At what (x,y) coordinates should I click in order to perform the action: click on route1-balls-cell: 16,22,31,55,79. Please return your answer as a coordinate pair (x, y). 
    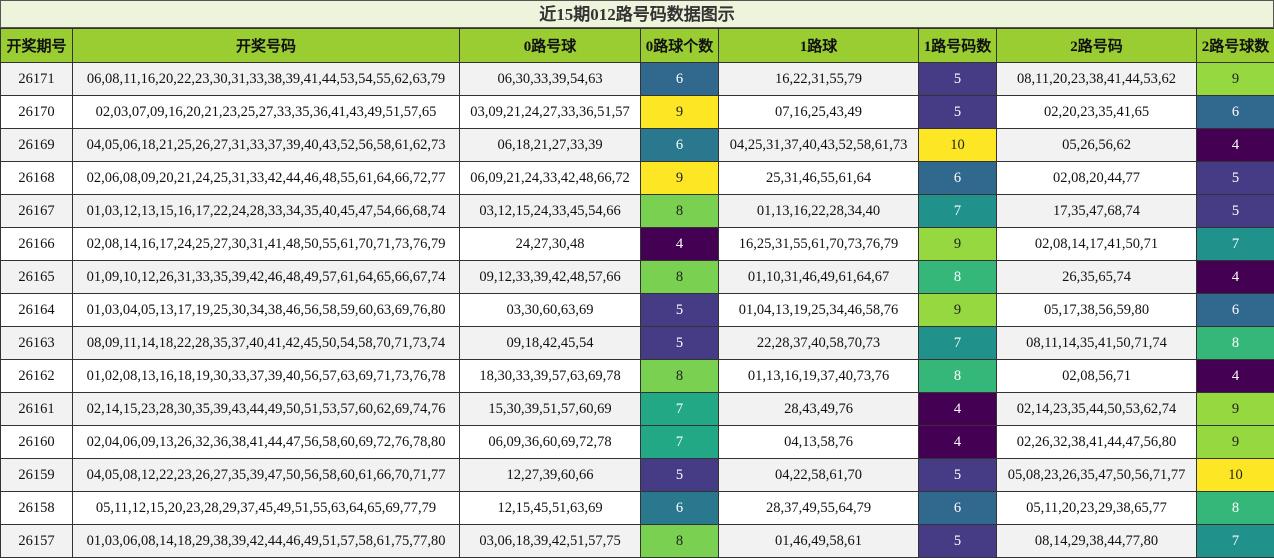
    Looking at the image, I should click on (818, 79).